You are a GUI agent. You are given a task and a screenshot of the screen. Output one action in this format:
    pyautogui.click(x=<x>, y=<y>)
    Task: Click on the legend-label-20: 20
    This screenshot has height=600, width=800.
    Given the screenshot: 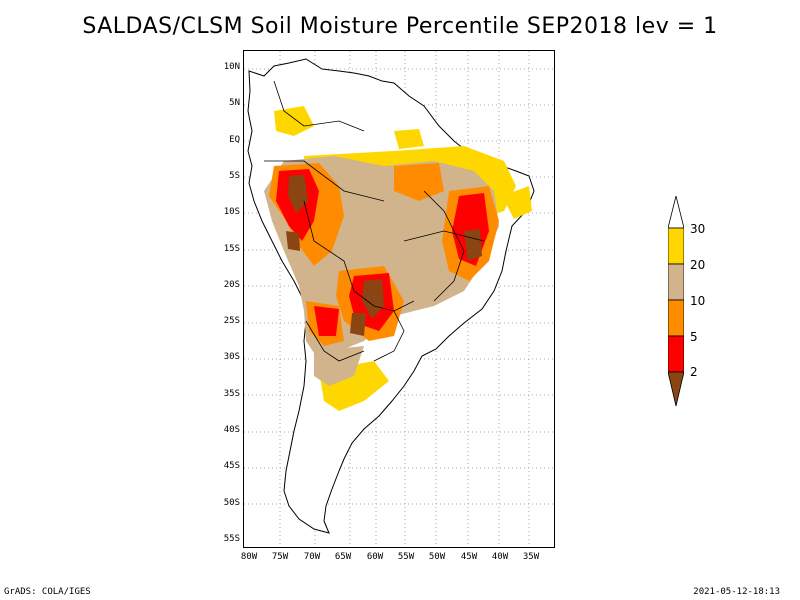 What is the action you would take?
    pyautogui.click(x=698, y=265)
    